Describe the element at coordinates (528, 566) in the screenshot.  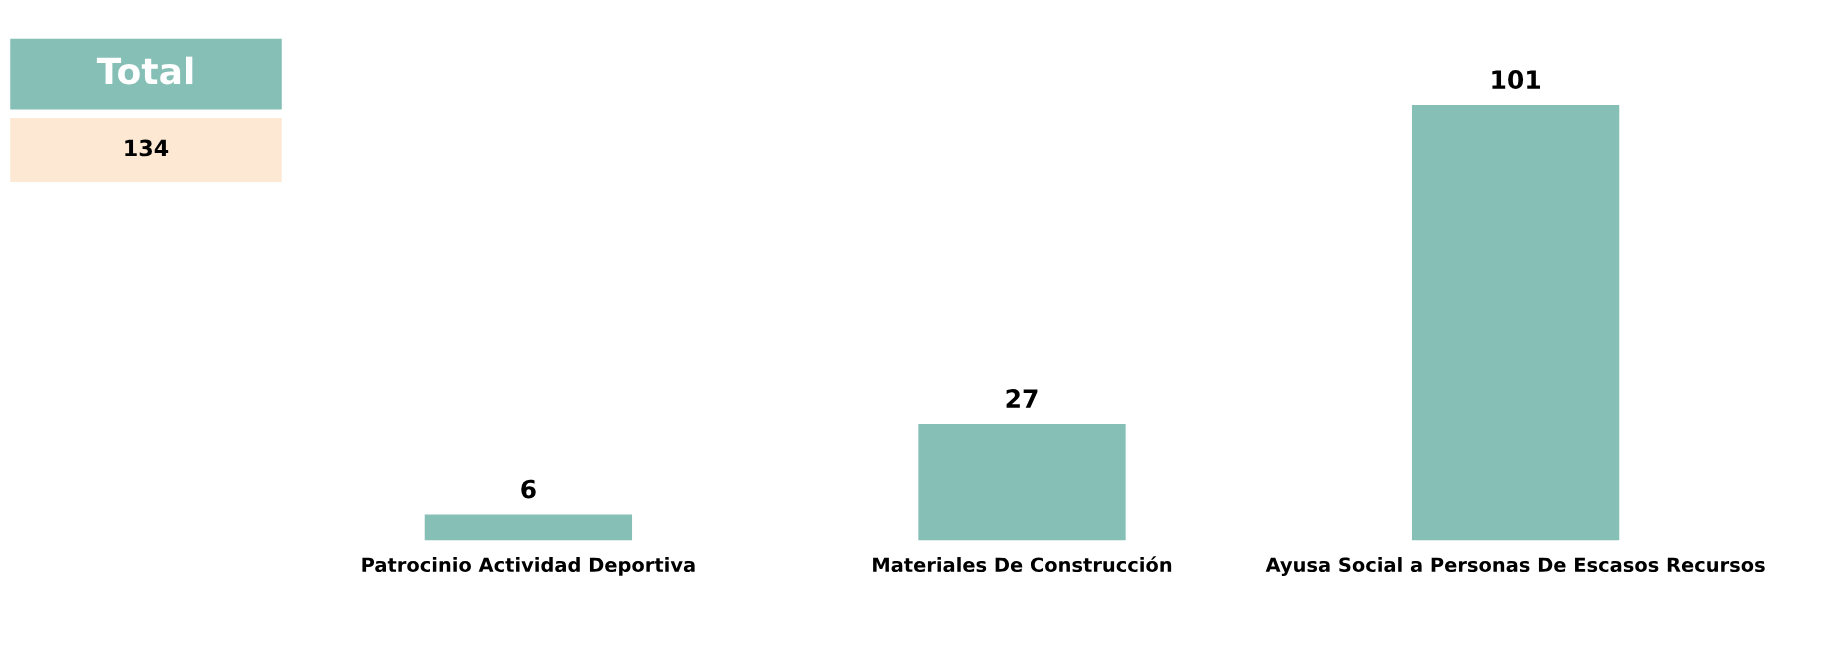
I see `x-tick-label: Patrocinio Actividad Deportiva` at that location.